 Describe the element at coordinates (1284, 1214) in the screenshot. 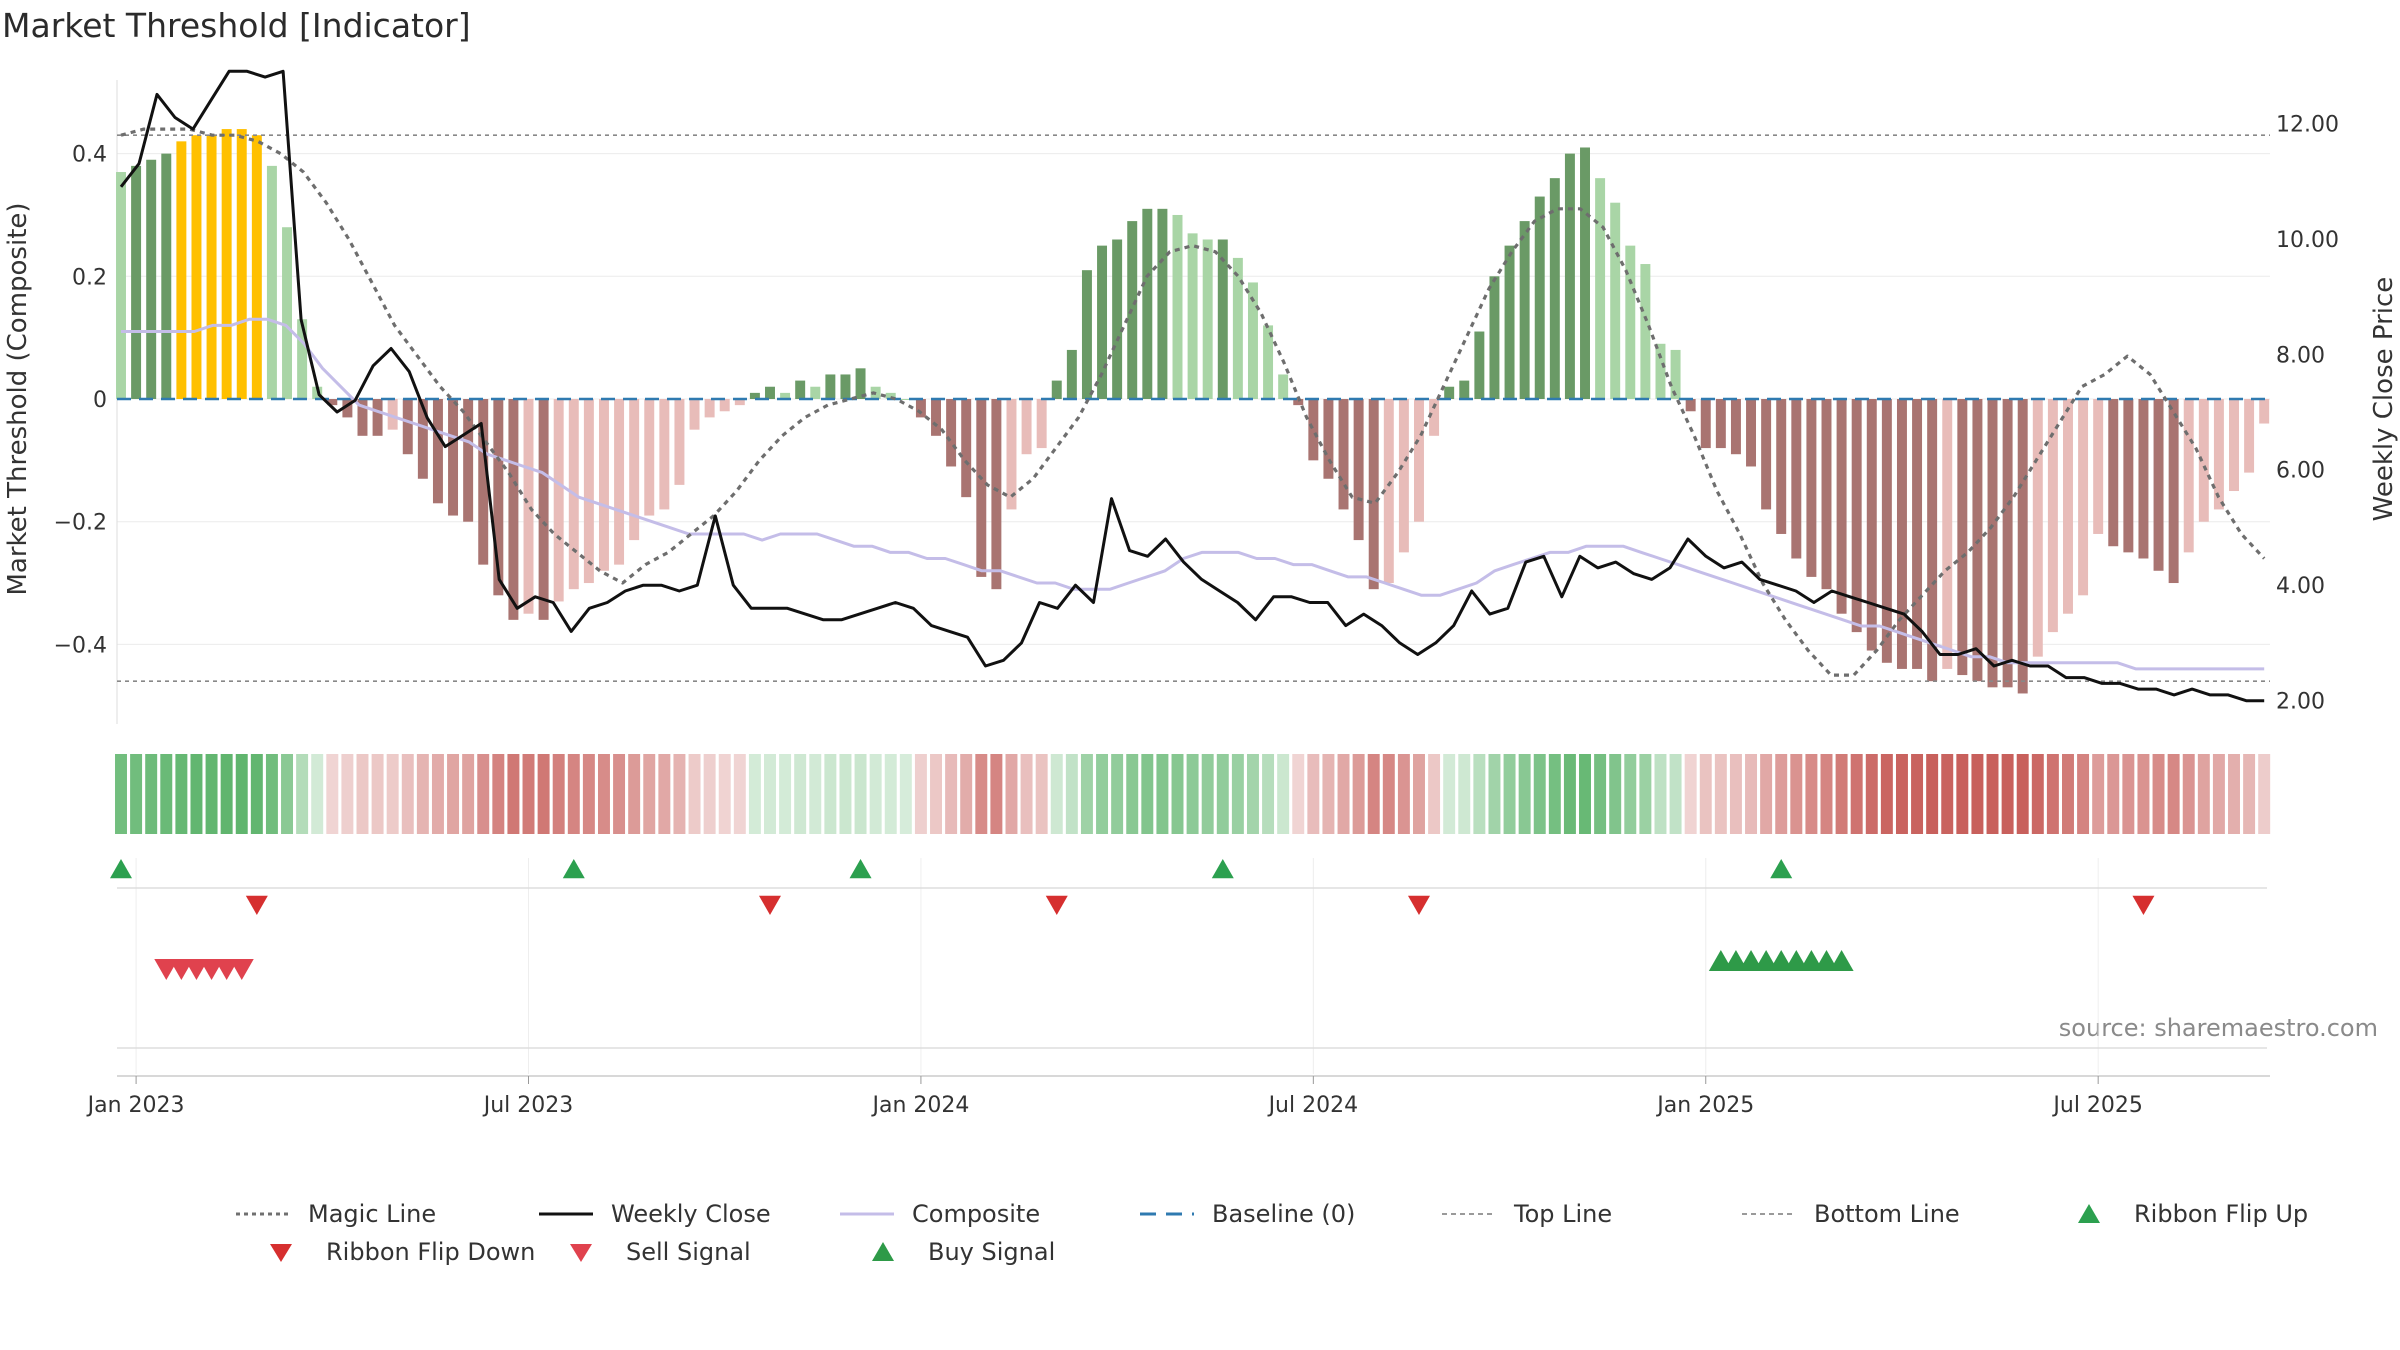

I see `legend-label: Baseline (0)` at that location.